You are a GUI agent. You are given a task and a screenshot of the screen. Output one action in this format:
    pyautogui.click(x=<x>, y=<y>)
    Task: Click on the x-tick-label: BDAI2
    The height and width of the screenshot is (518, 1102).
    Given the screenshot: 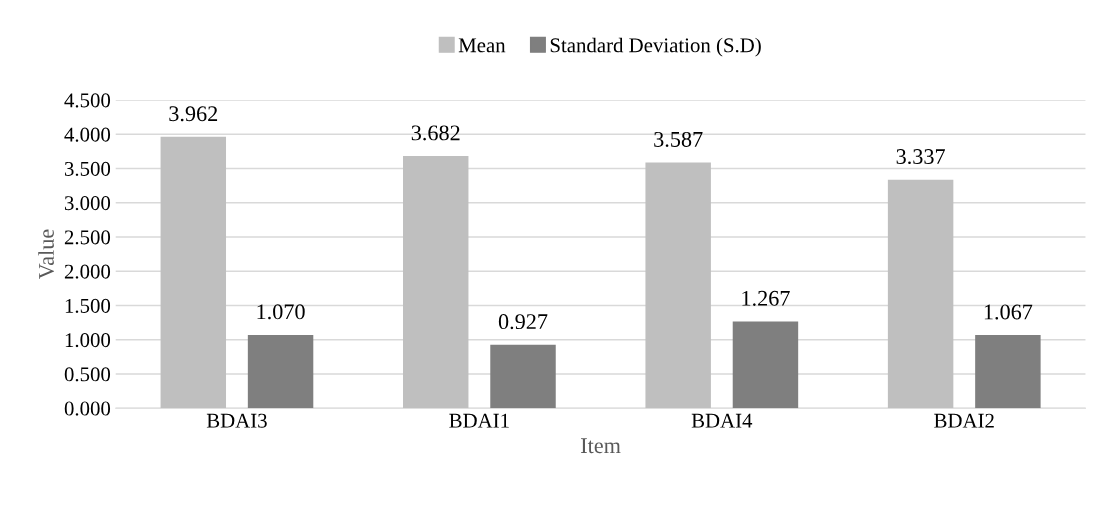 What is the action you would take?
    pyautogui.click(x=964, y=420)
    